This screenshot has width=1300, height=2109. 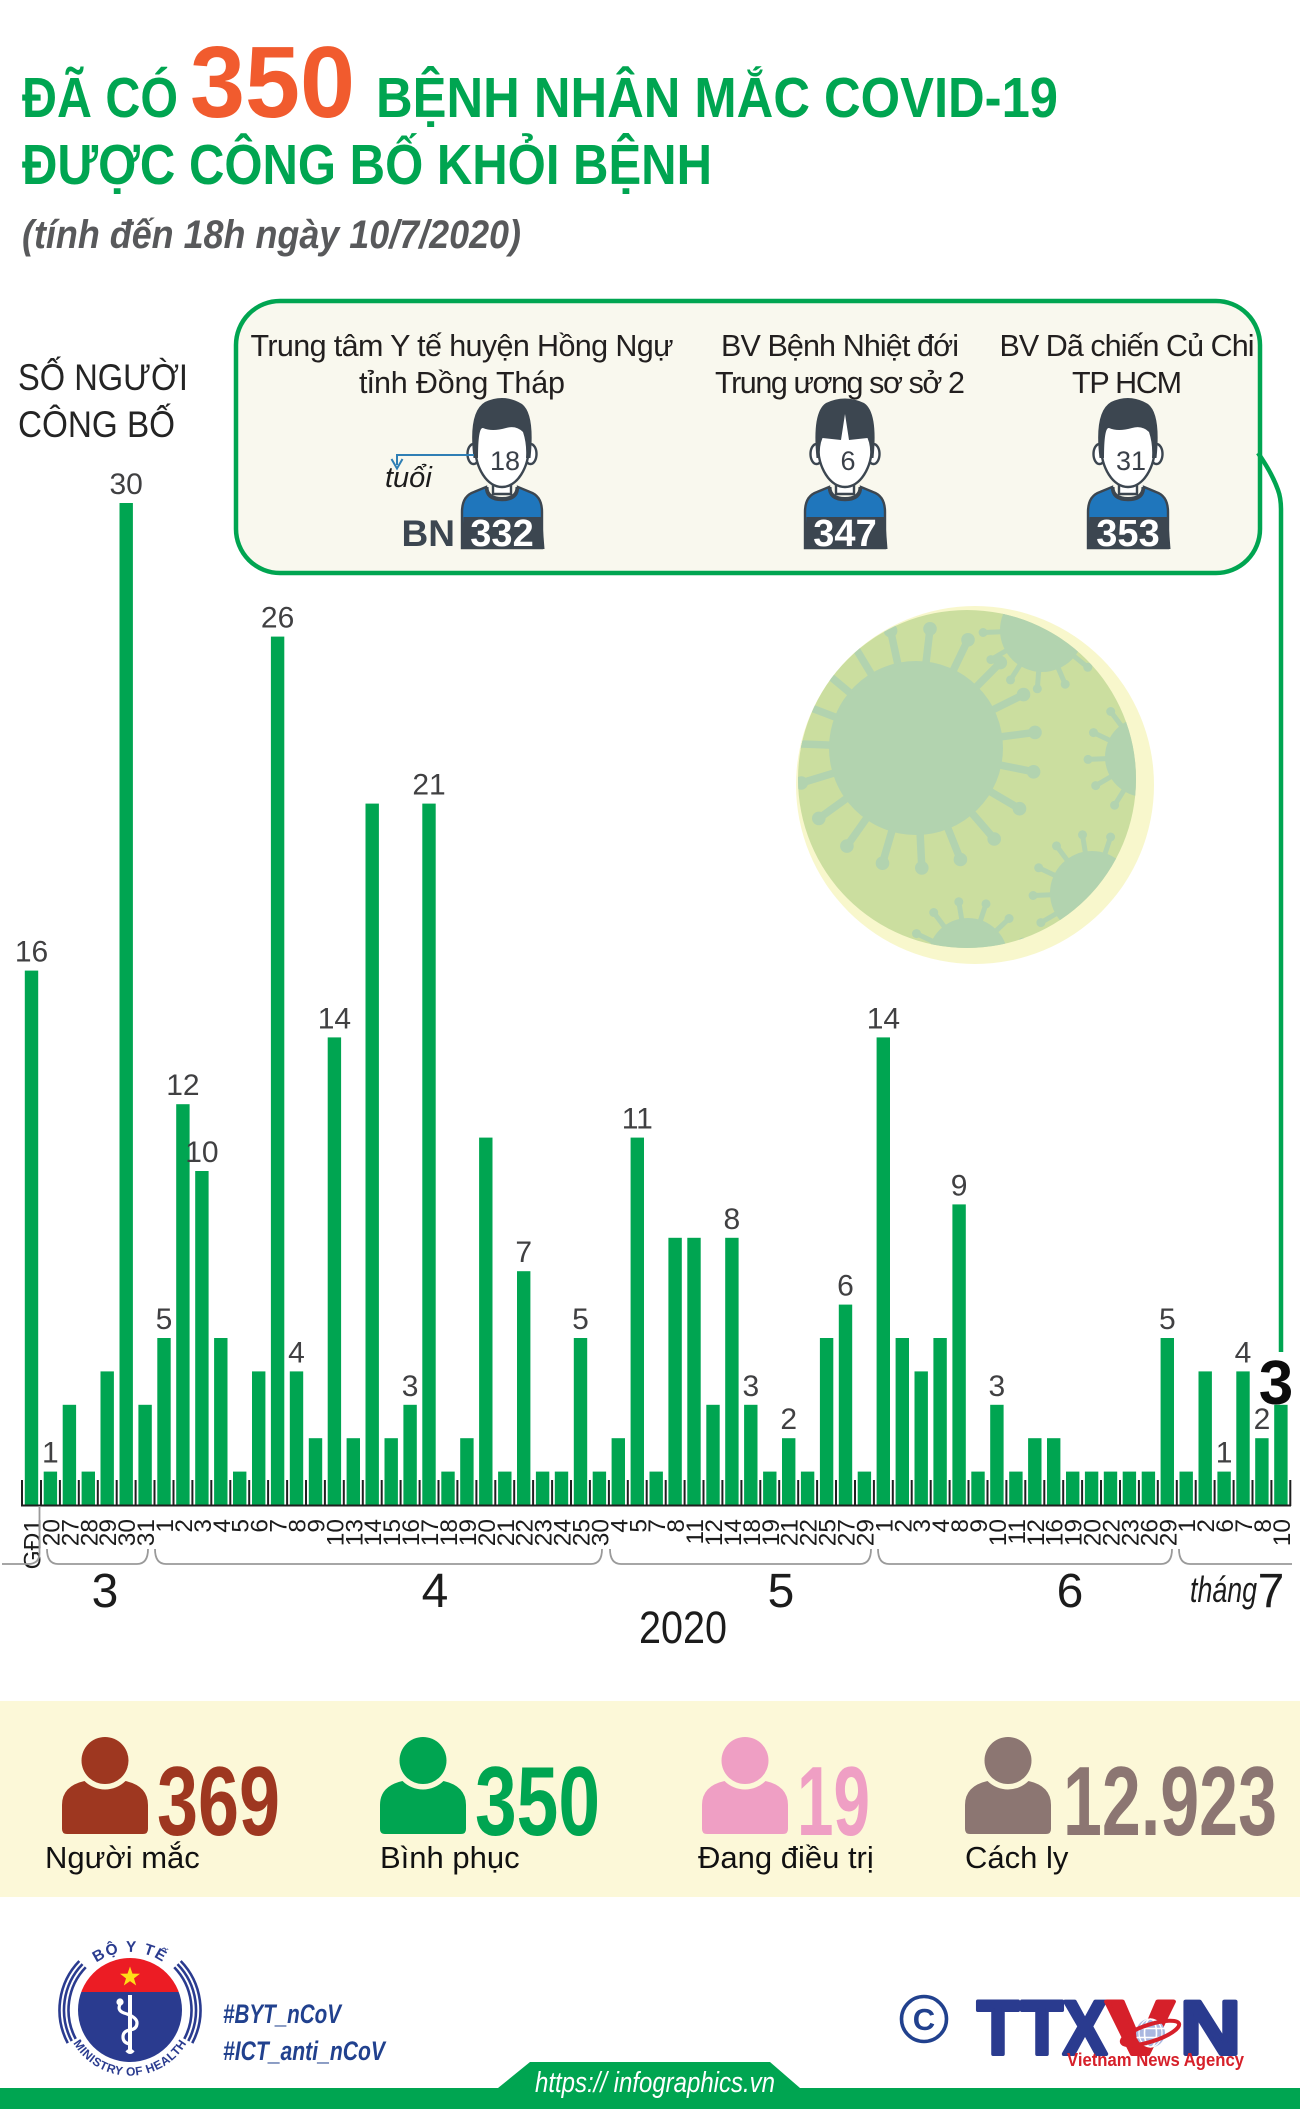 I want to click on svg-text: GĐ1, so click(x=33, y=1544).